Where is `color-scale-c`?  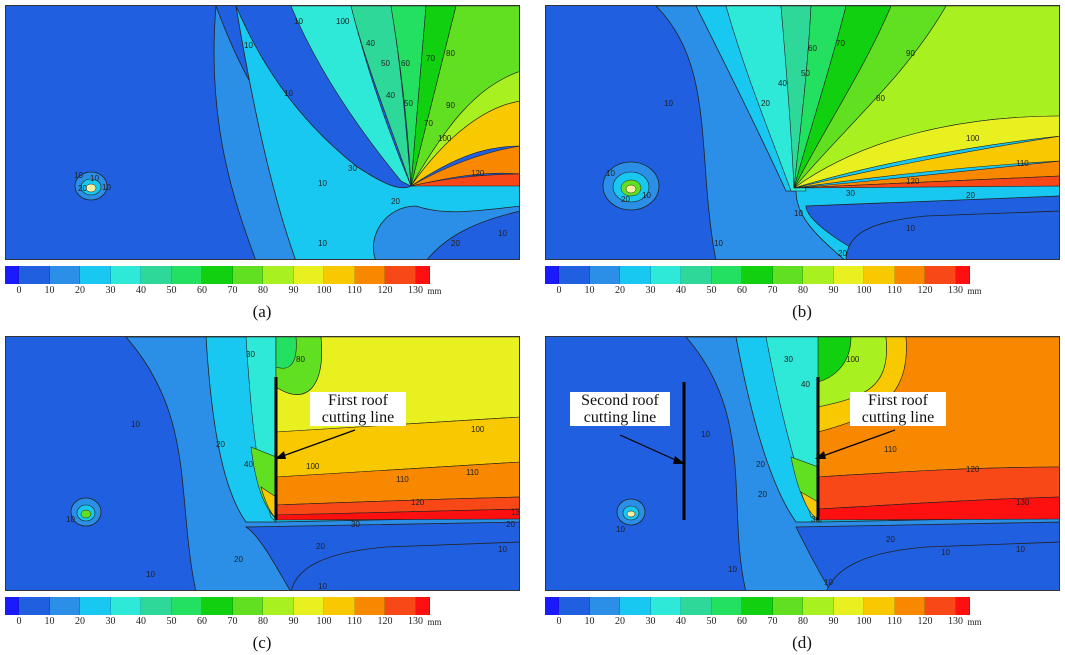
color-scale-c is located at coordinates (217, 606).